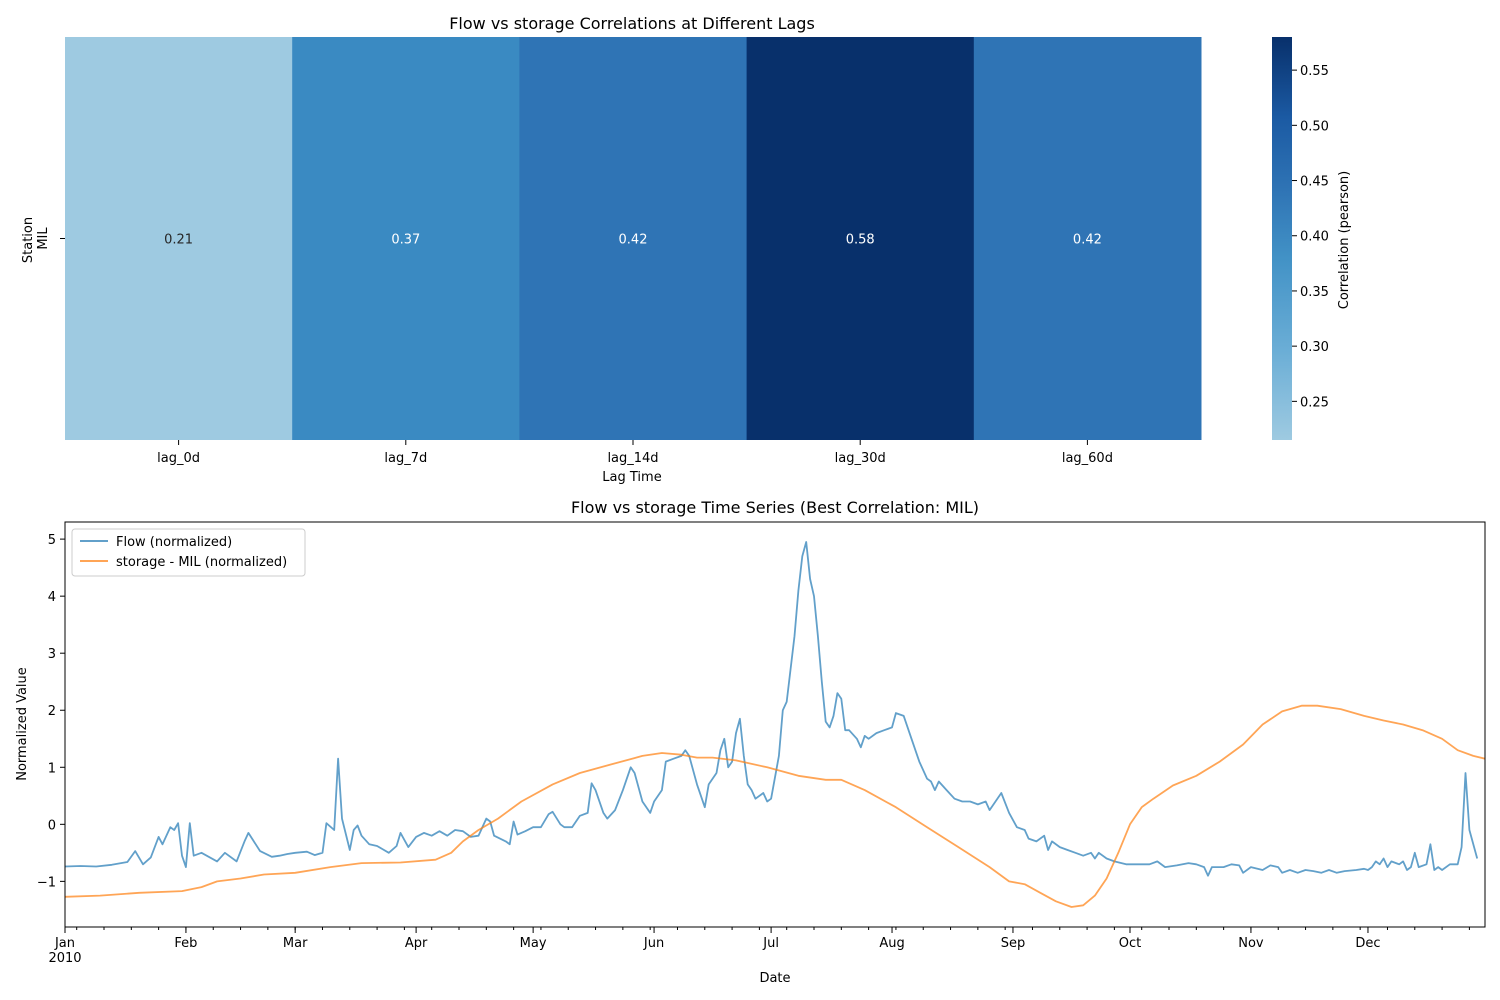  Describe the element at coordinates (1344, 240) in the screenshot. I see `colorbar-label: Correlation (pearson)` at that location.